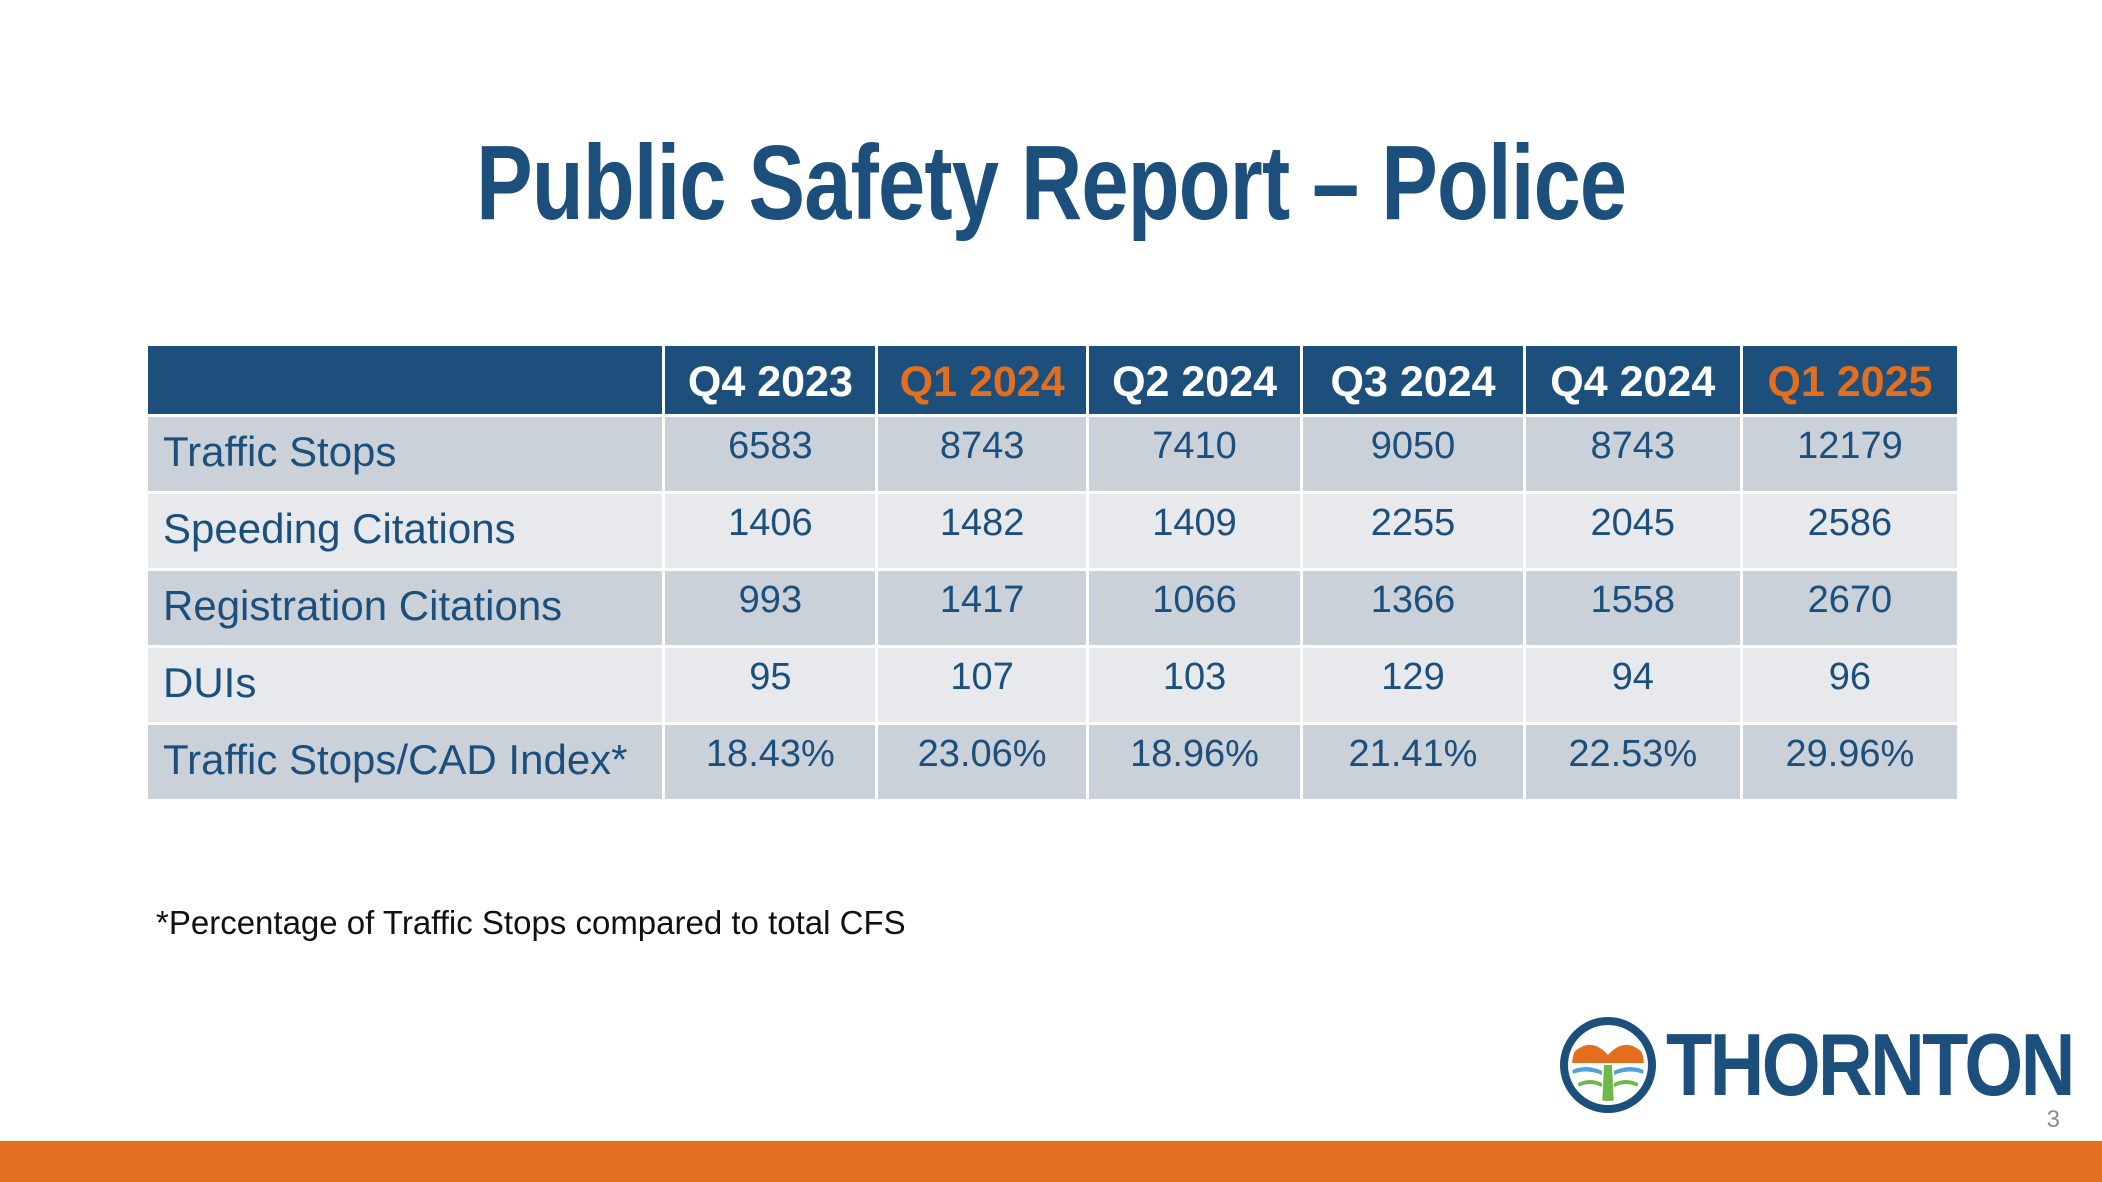  What do you see at coordinates (1051, 183) in the screenshot?
I see `slide-title: Public Safety Report – Police` at bounding box center [1051, 183].